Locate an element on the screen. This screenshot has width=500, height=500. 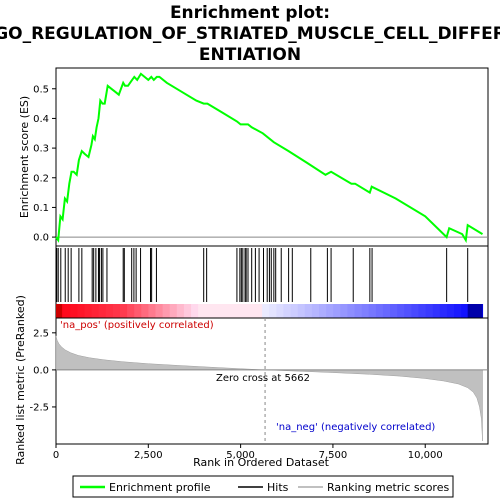
es-ytick-label: 0.0 is located at coordinates (41, 238).